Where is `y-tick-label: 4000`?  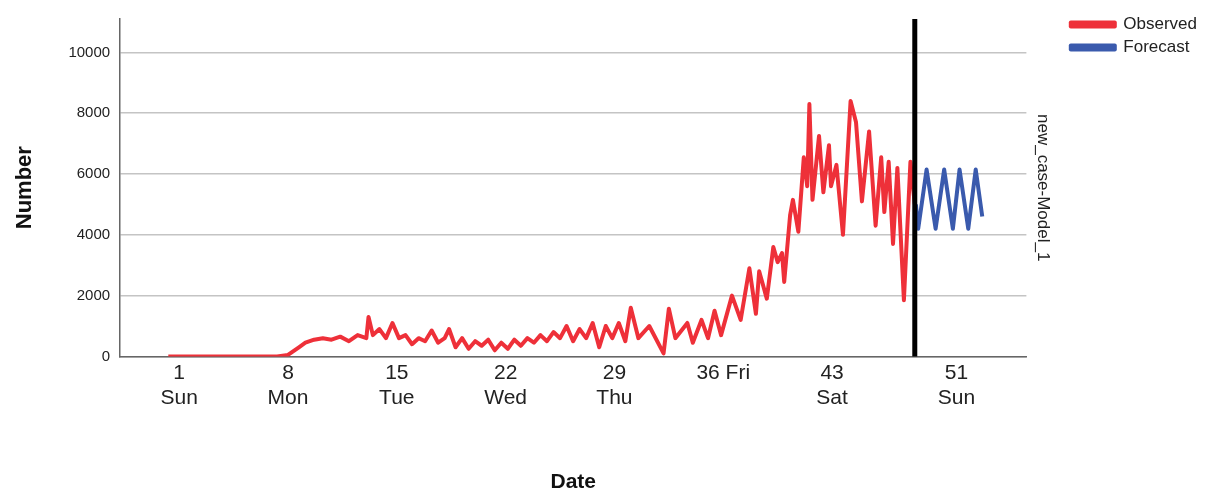
y-tick-label: 4000 is located at coordinates (93, 233).